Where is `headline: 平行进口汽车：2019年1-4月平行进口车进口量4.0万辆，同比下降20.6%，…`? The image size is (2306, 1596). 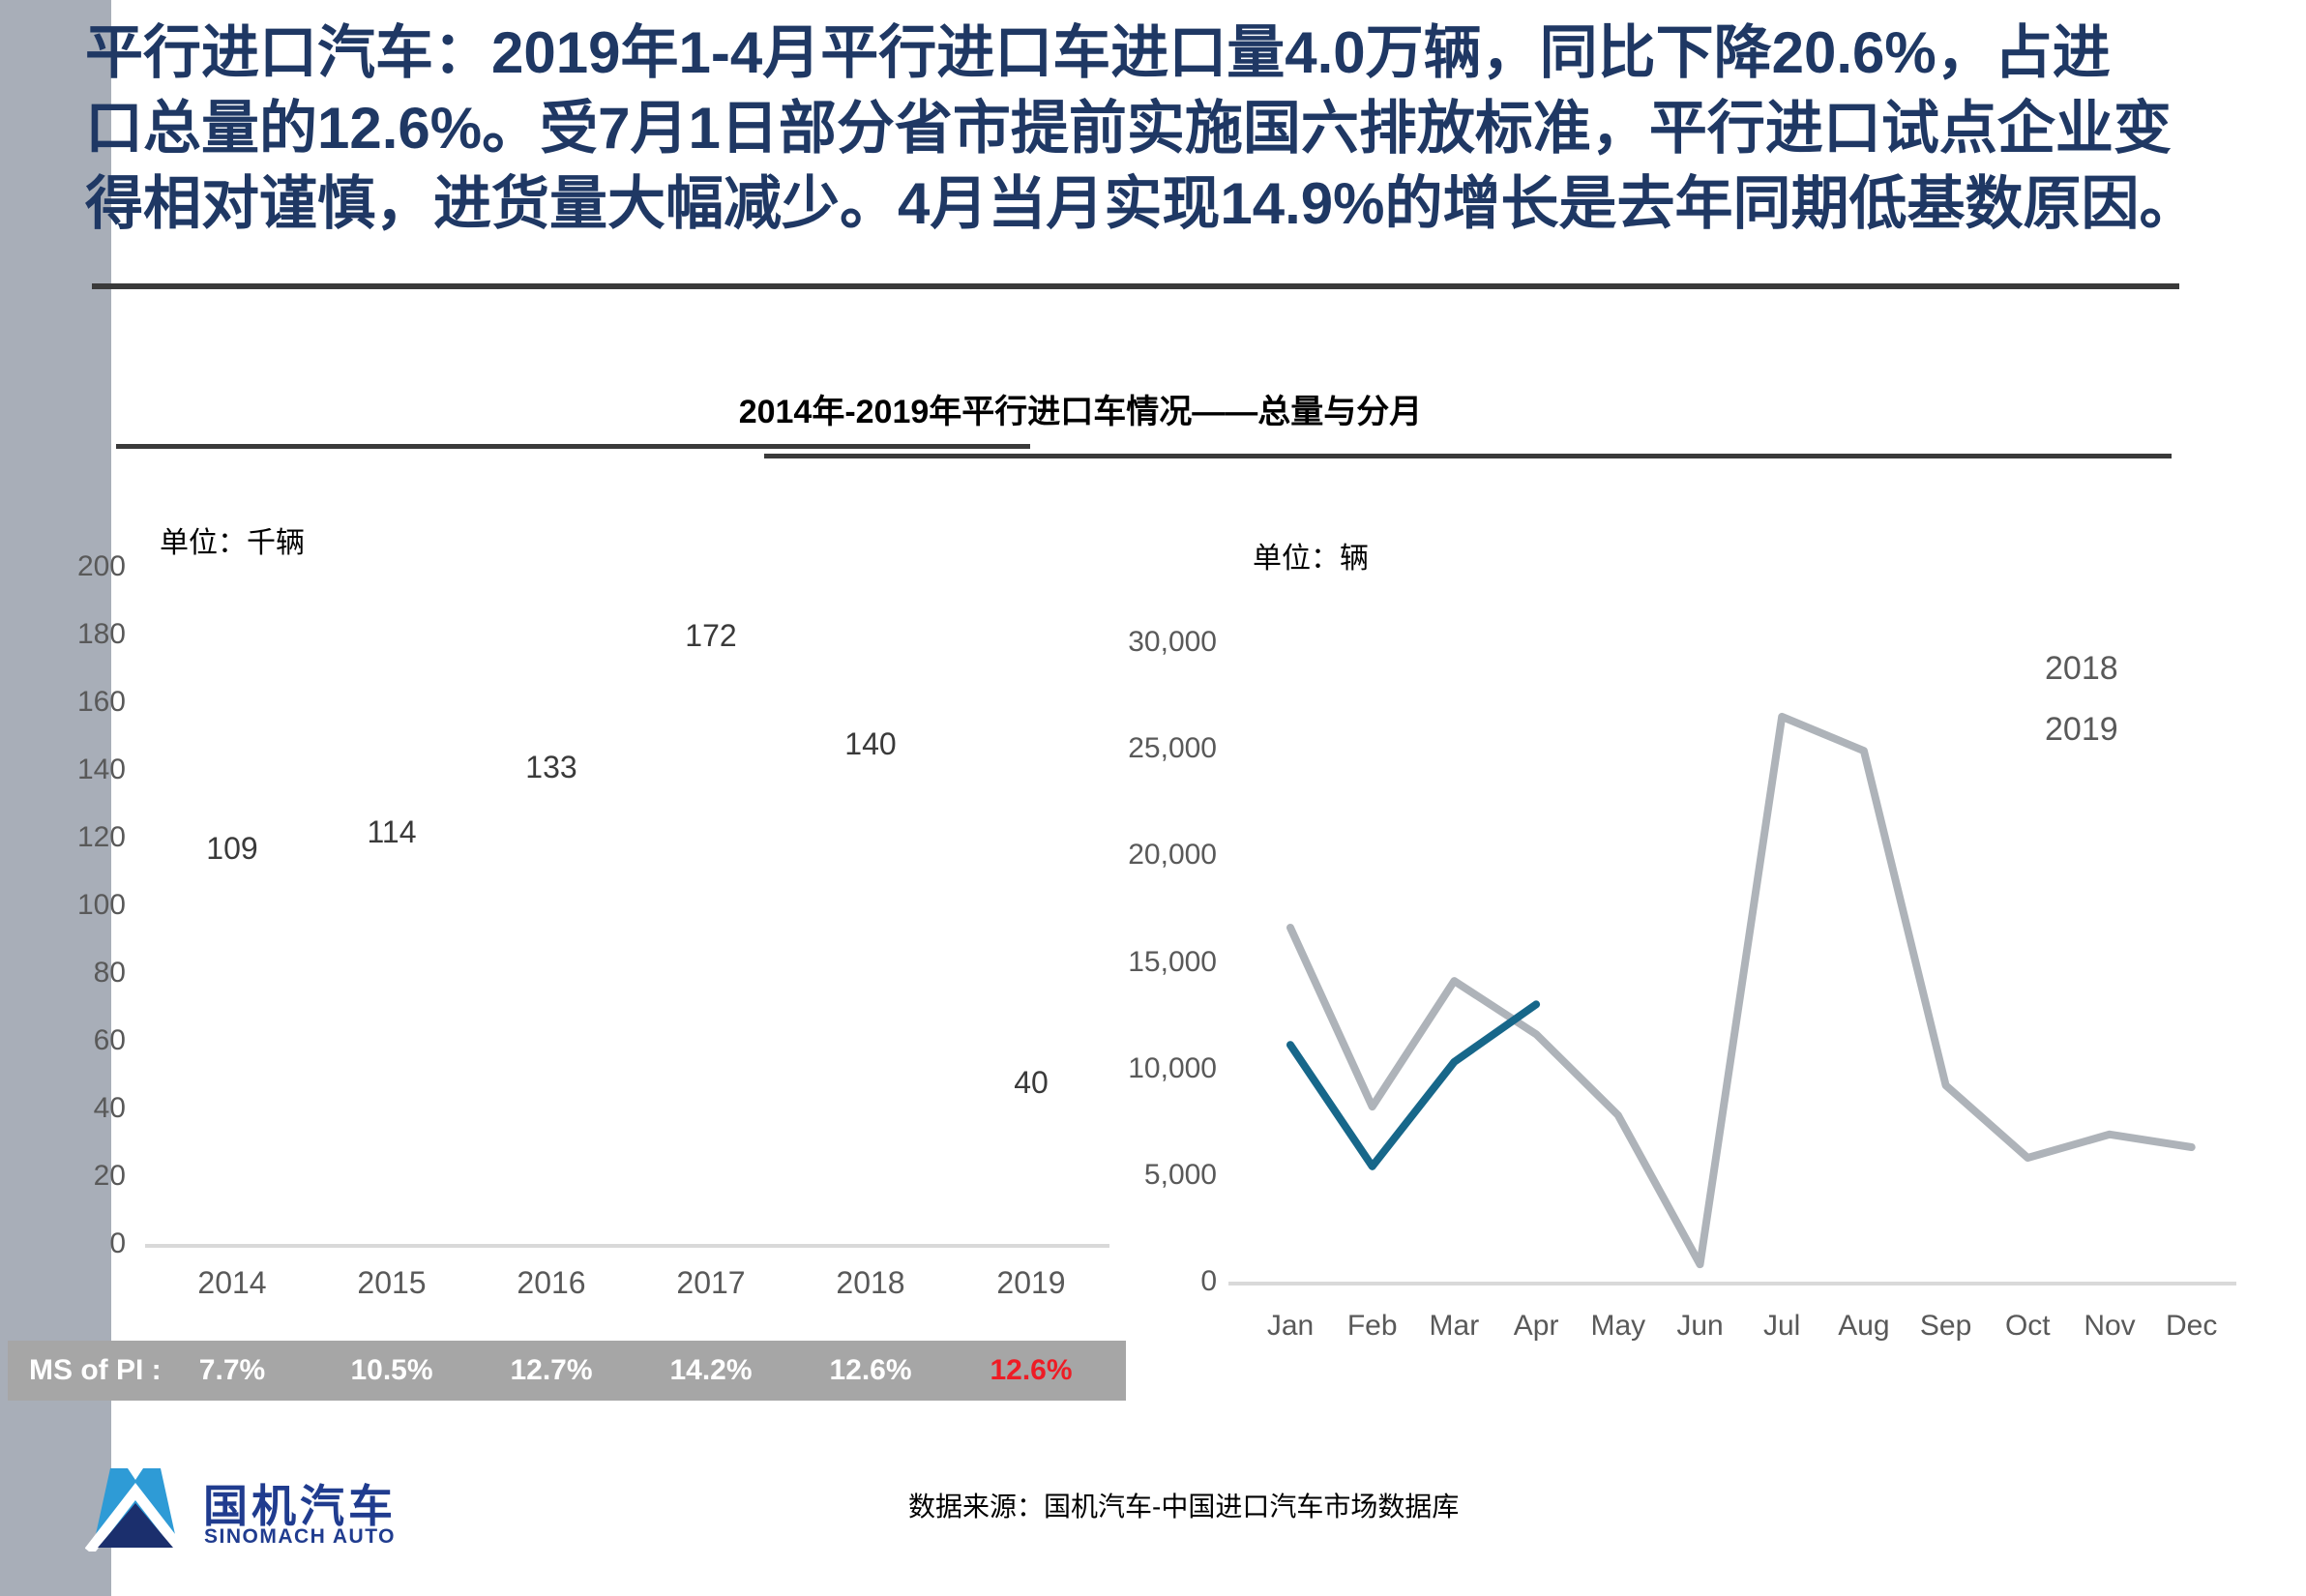
headline: 平行进口汽车：2019年1-4月平行进口车进口量4.0万辆，同比下降20.6%，… is located at coordinates (1168, 128).